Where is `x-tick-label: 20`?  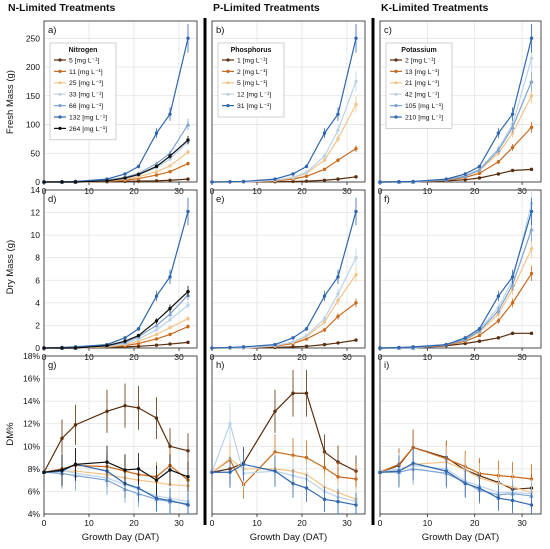
x-tick-label: 20 is located at coordinates (134, 523).